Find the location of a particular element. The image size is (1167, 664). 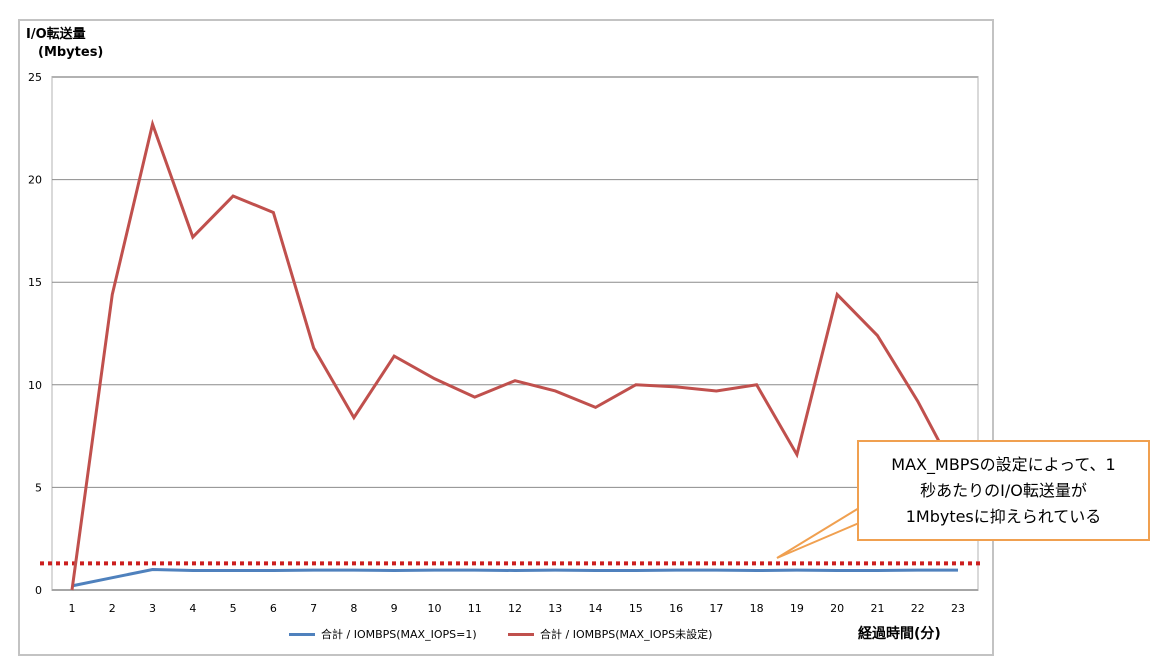

legend-item-red: 合計 / IOMBPS(MAX_IOPS未設定) is located at coordinates (610, 634).